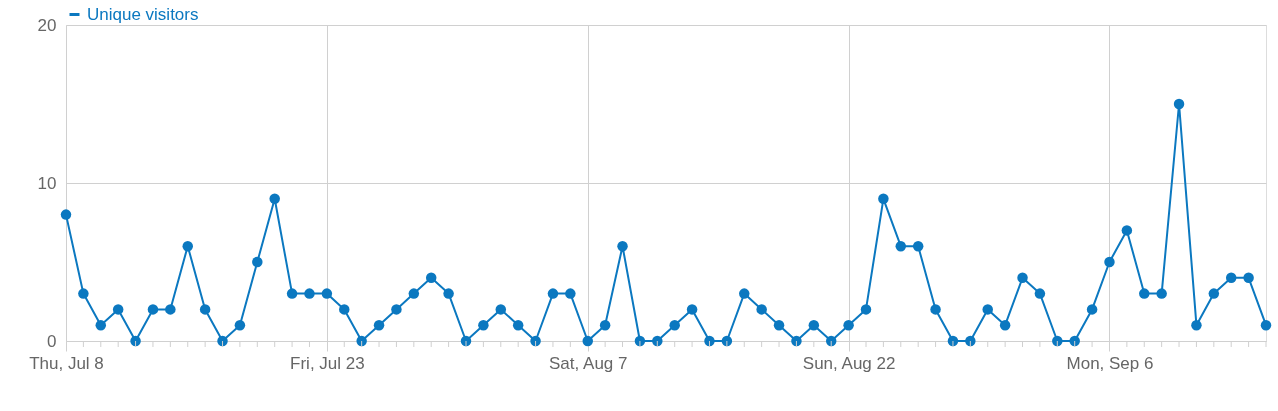  What do you see at coordinates (1110, 363) in the screenshot?
I see `x-tick-label: Mon, Sep 6` at bounding box center [1110, 363].